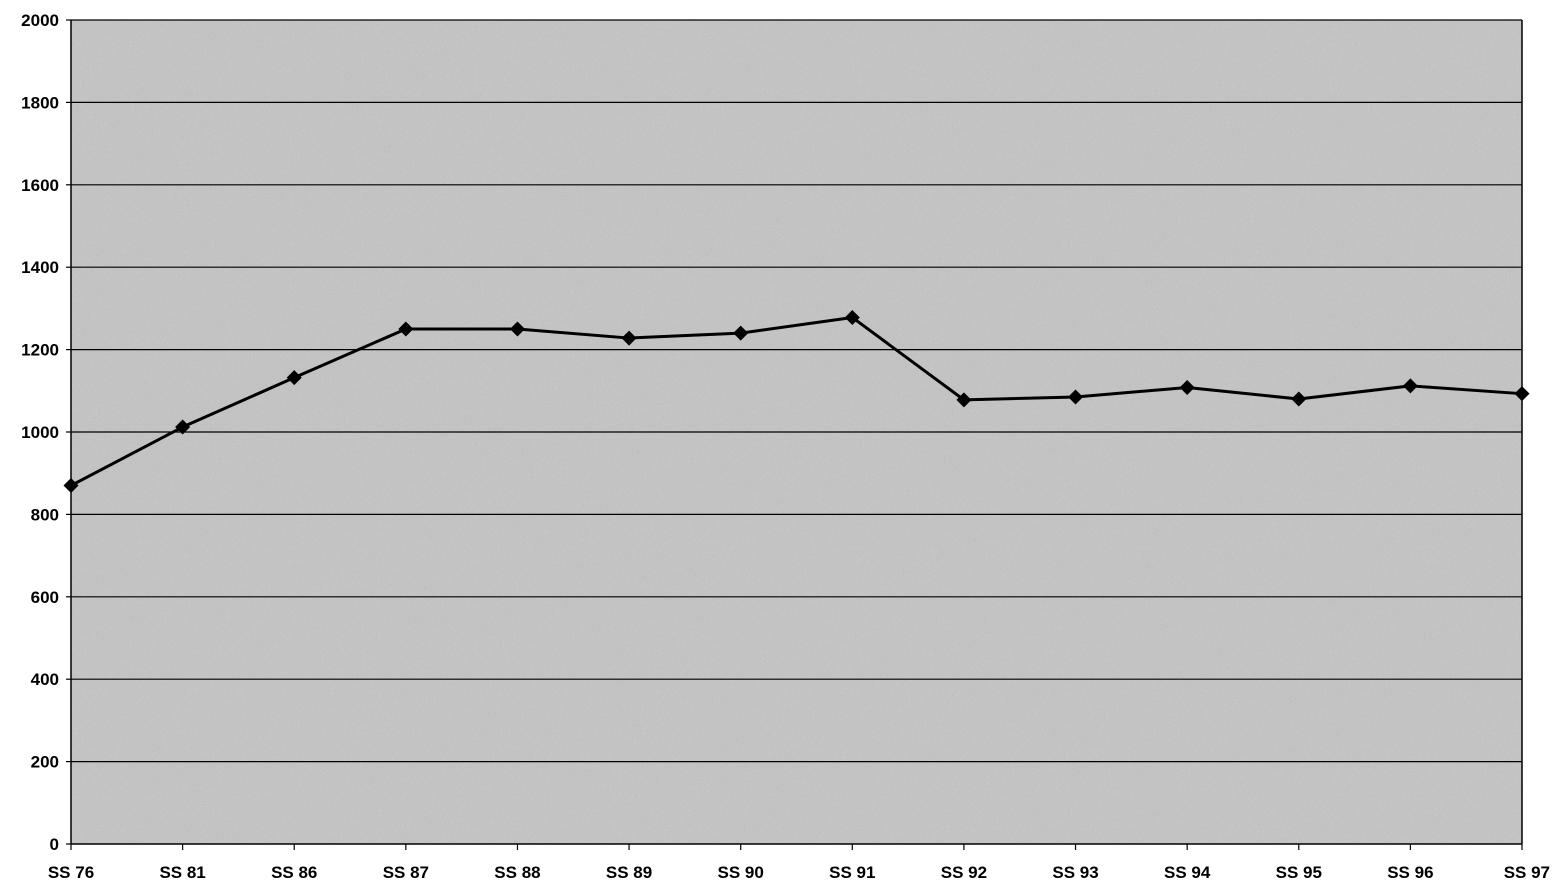  What do you see at coordinates (40, 185) in the screenshot?
I see `y-tick-label: 1600` at bounding box center [40, 185].